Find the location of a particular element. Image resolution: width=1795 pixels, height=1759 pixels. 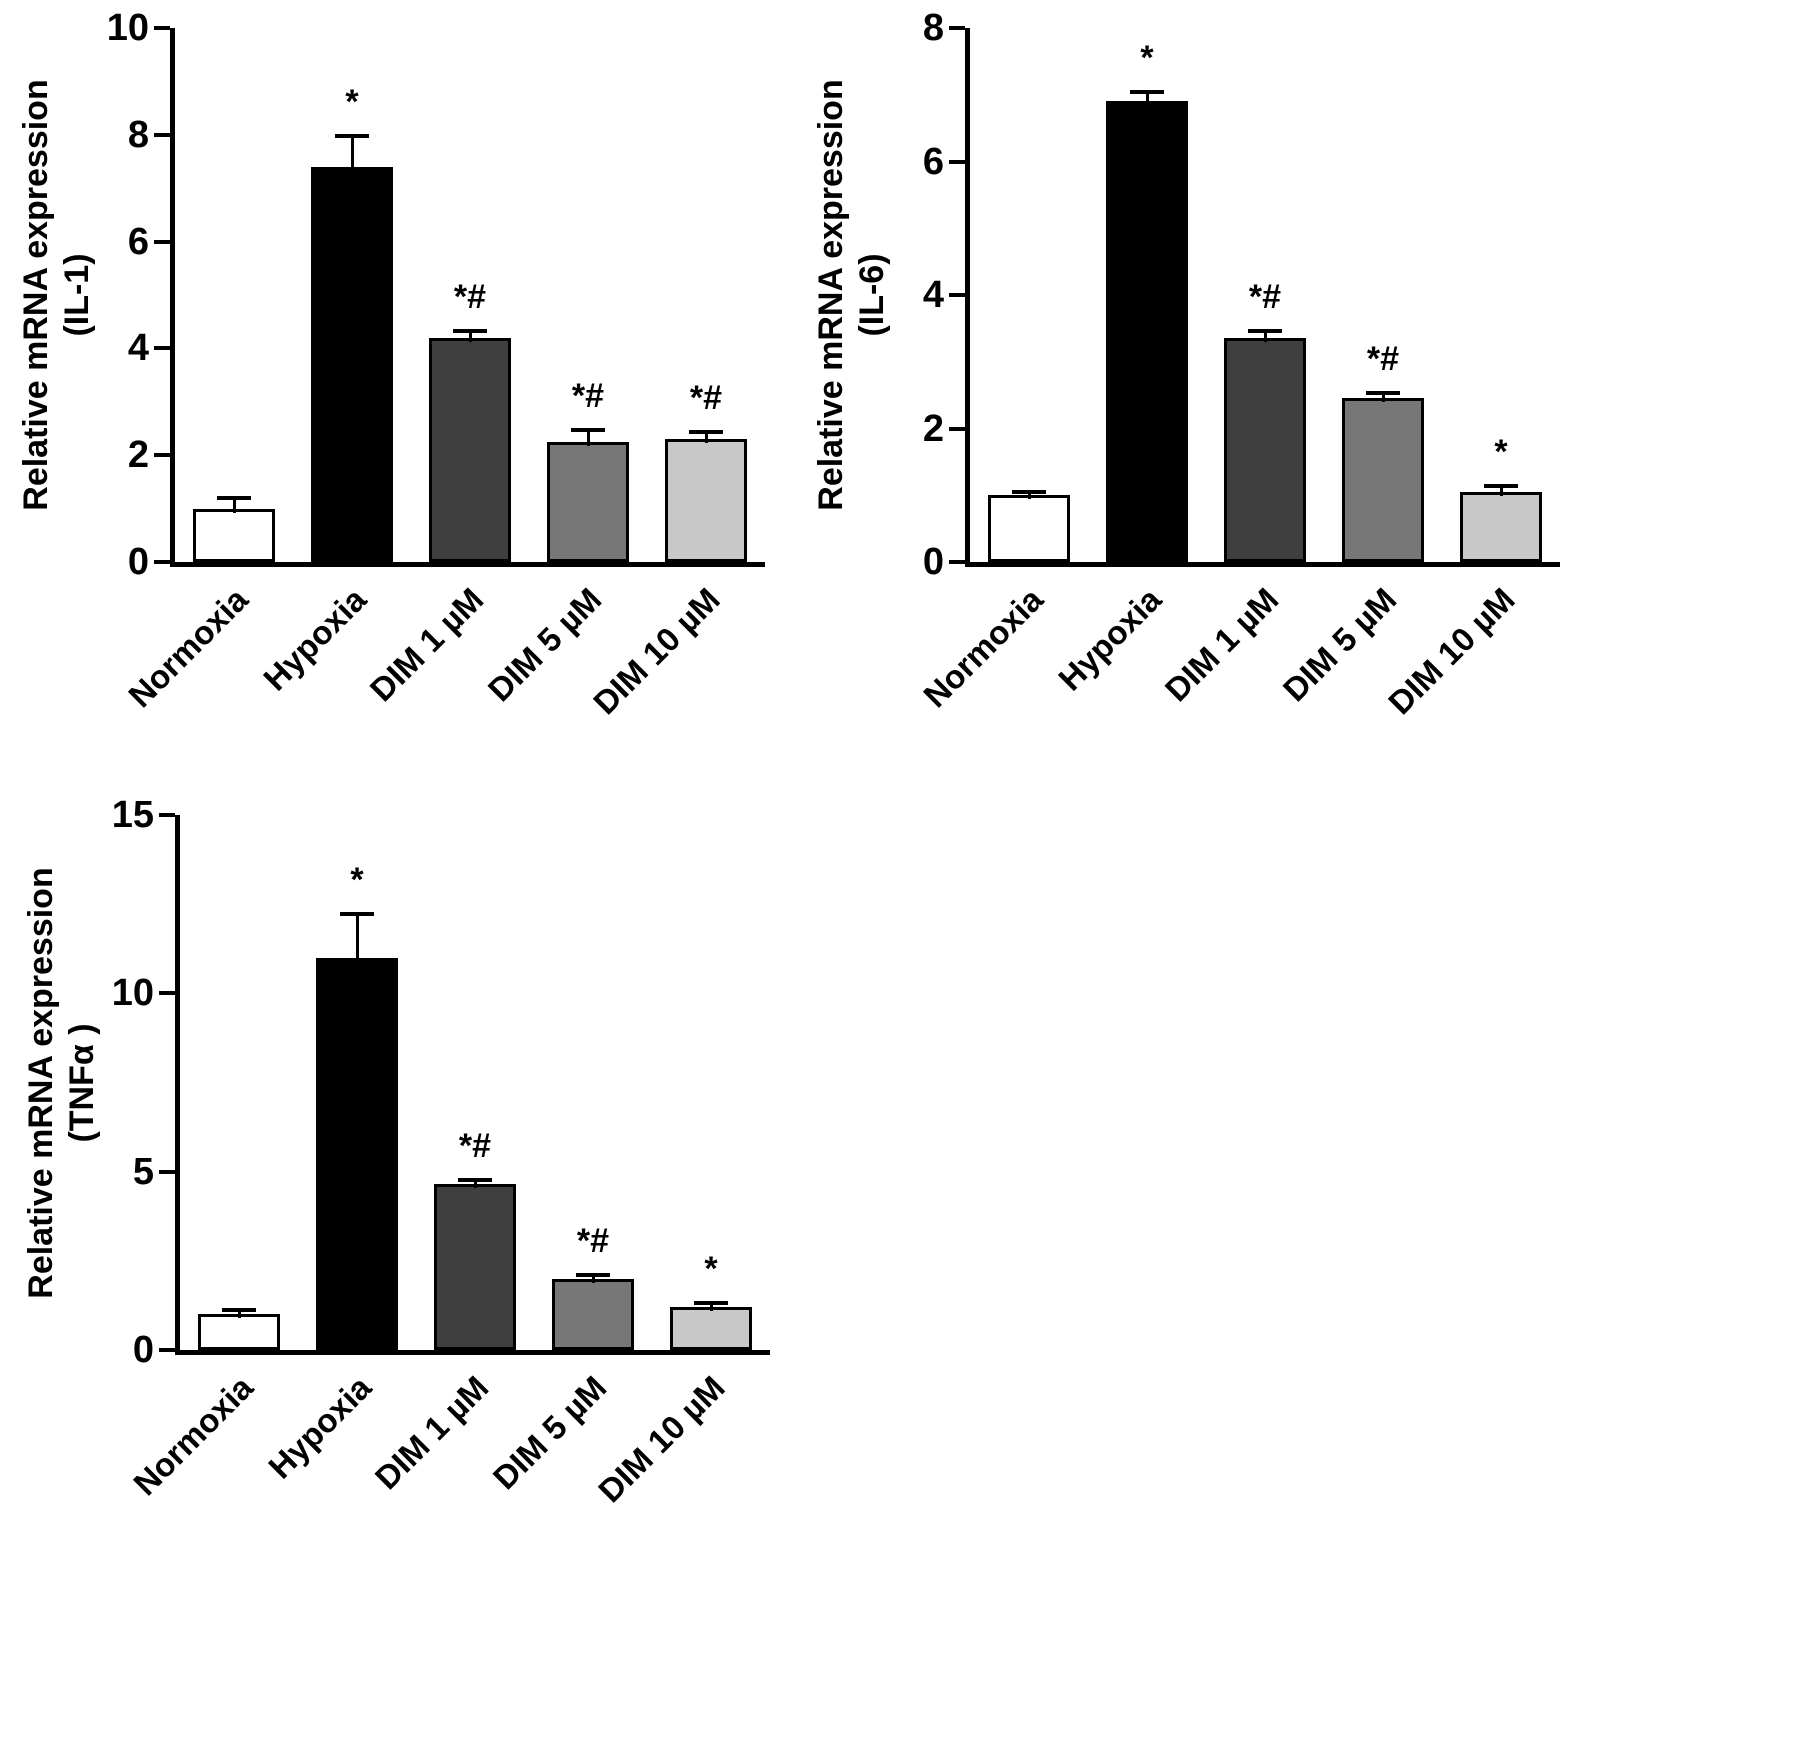

y-axis-title: Relative mRNA expression (IL-1) is located at coordinates (57, 294).